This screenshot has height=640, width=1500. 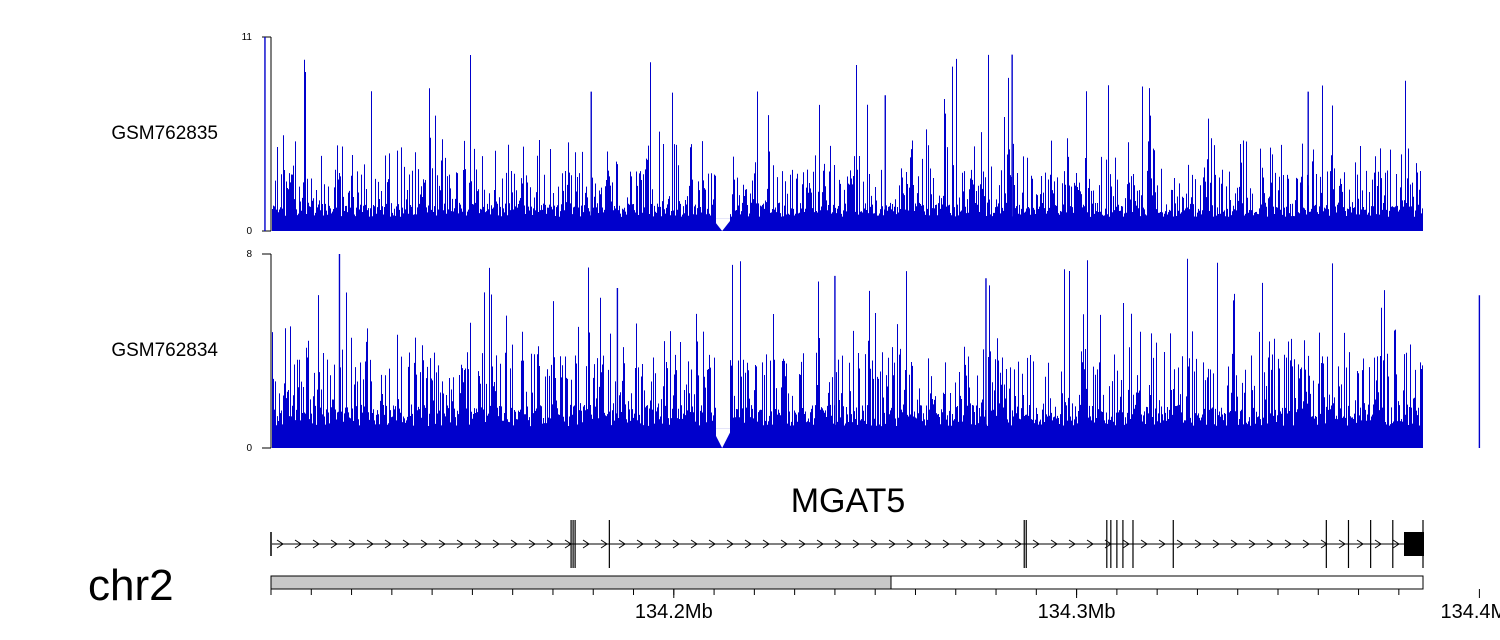 What do you see at coordinates (164, 133) in the screenshot?
I see `track-label-1: GSM762835` at bounding box center [164, 133].